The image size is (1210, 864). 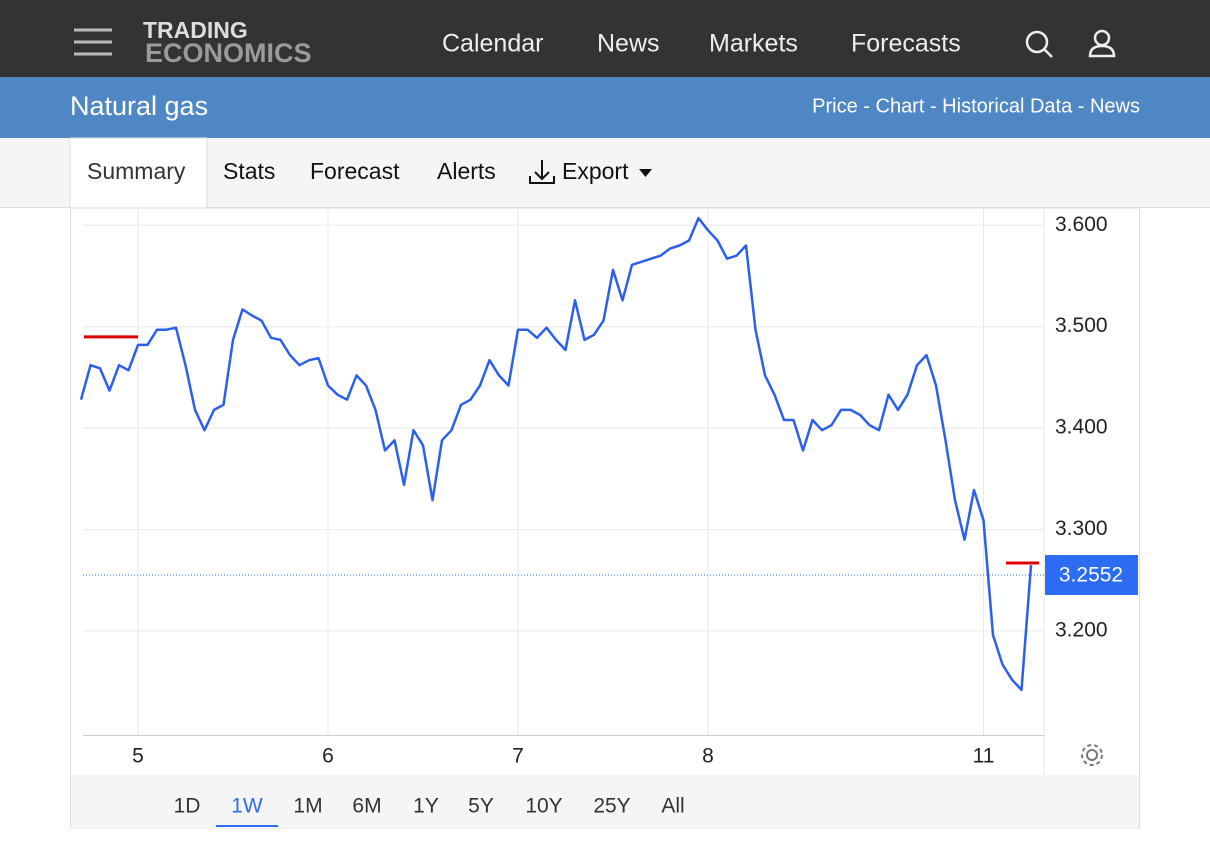 What do you see at coordinates (753, 44) in the screenshot?
I see `nav-item: Markets` at bounding box center [753, 44].